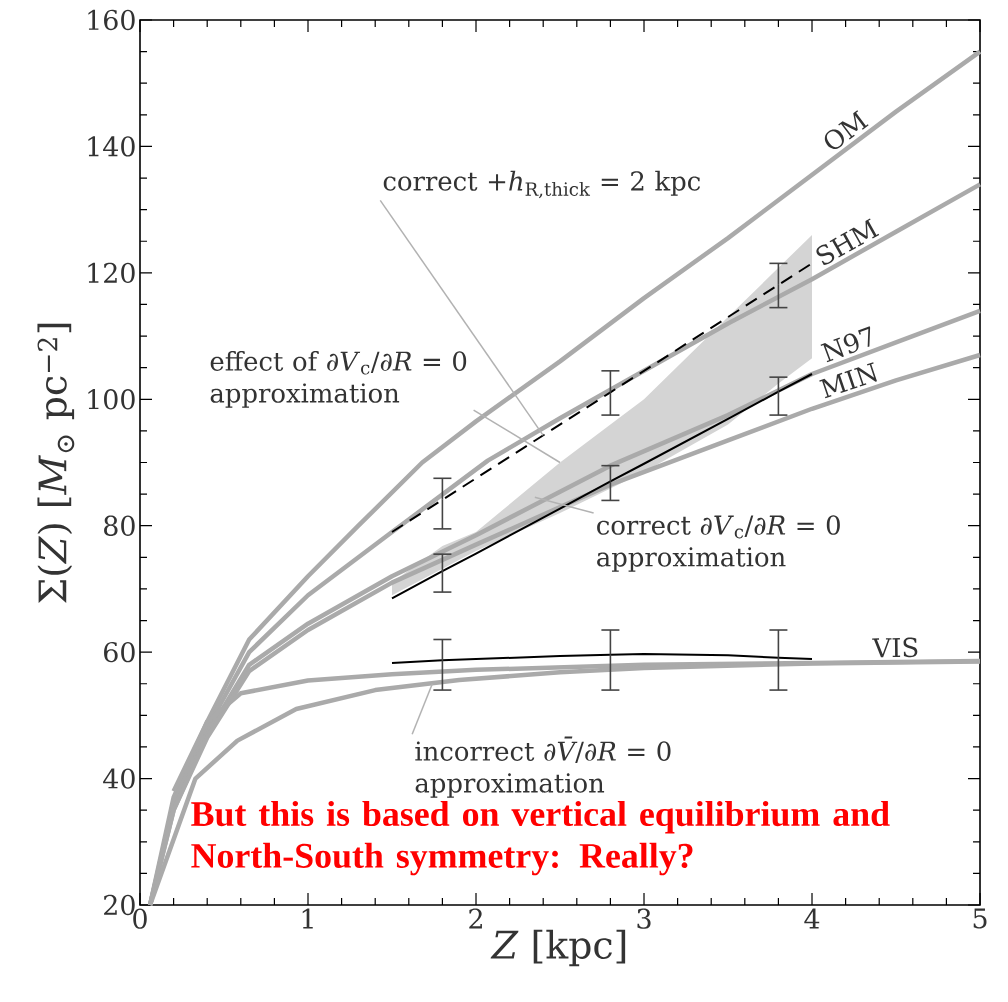 This screenshot has width=1008, height=1002. What do you see at coordinates (542, 184) in the screenshot?
I see `annotation: correct +h$_{R,thick}$ = 2 kpc` at bounding box center [542, 184].